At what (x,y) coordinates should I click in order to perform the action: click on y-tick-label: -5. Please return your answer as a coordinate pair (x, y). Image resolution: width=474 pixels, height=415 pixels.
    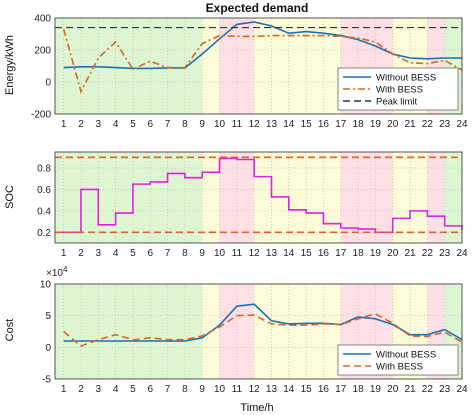
    Looking at the image, I should click on (46, 380).